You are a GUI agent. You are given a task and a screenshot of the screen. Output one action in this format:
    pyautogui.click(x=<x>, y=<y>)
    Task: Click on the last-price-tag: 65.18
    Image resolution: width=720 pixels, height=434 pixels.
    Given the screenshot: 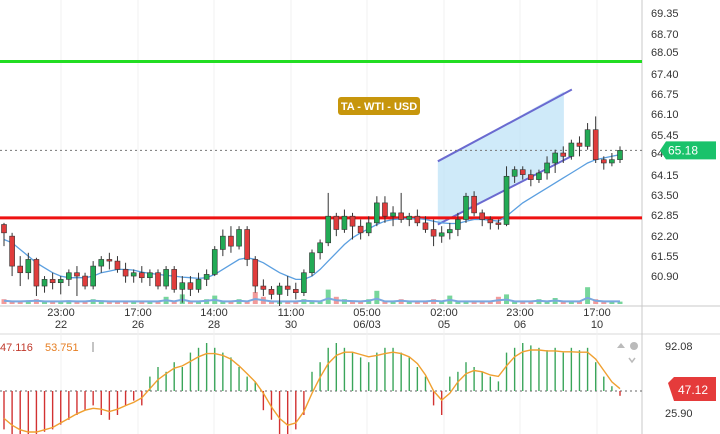 What is the action you would take?
    pyautogui.click(x=688, y=150)
    